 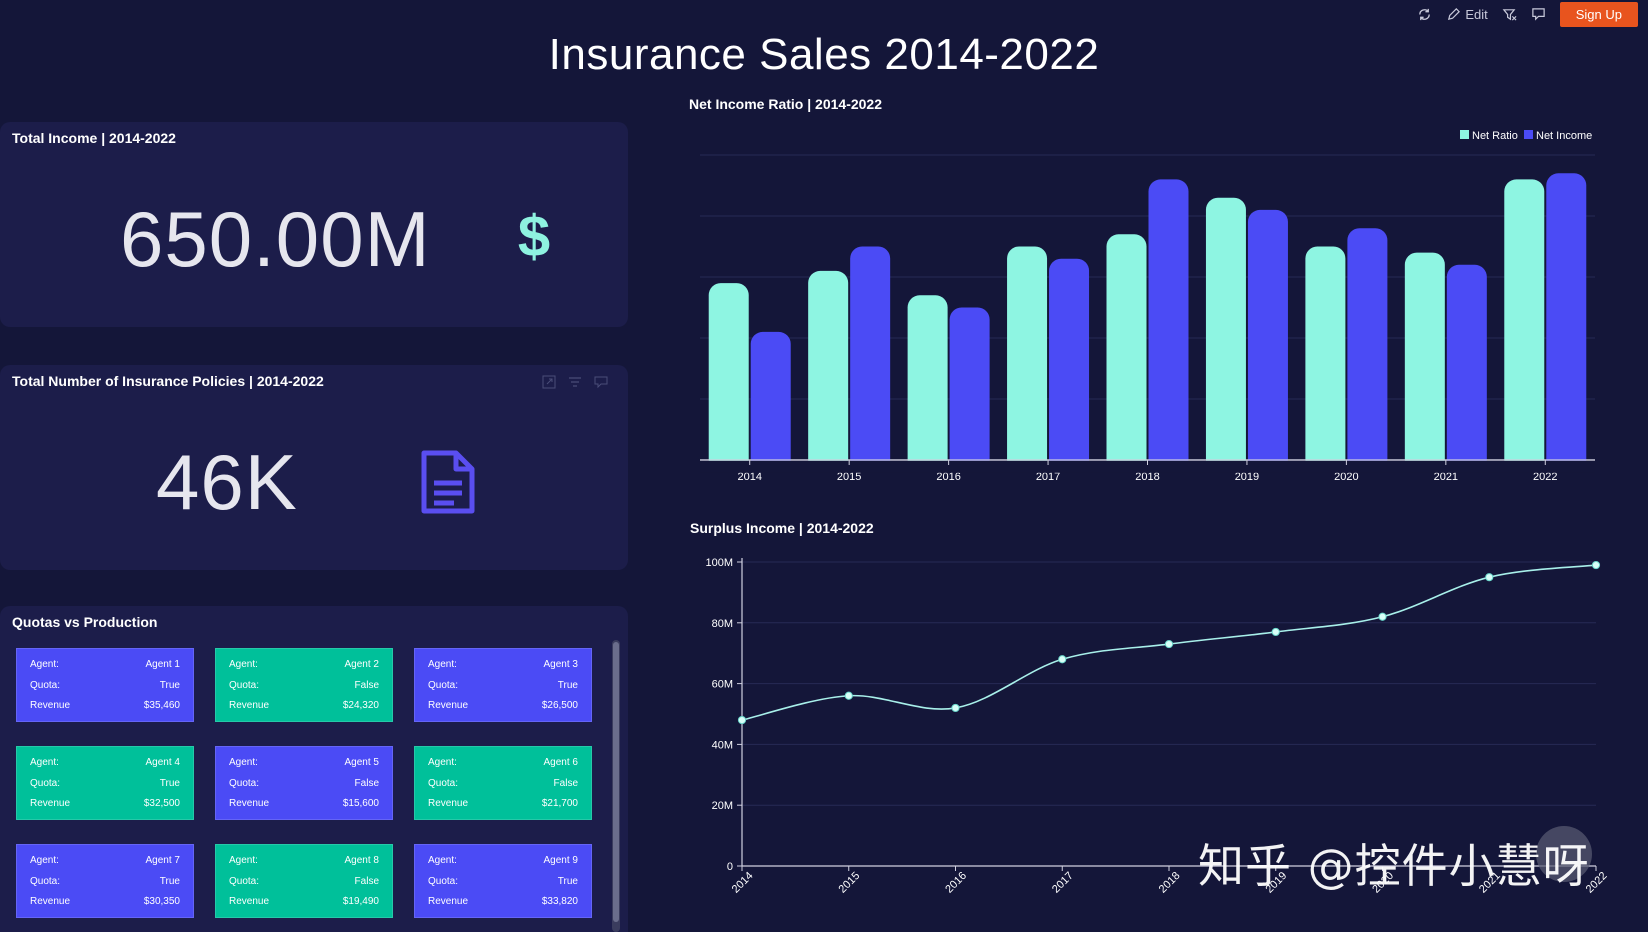 I want to click on agent-agent-row: Agent: Agent 8, so click(x=304, y=860).